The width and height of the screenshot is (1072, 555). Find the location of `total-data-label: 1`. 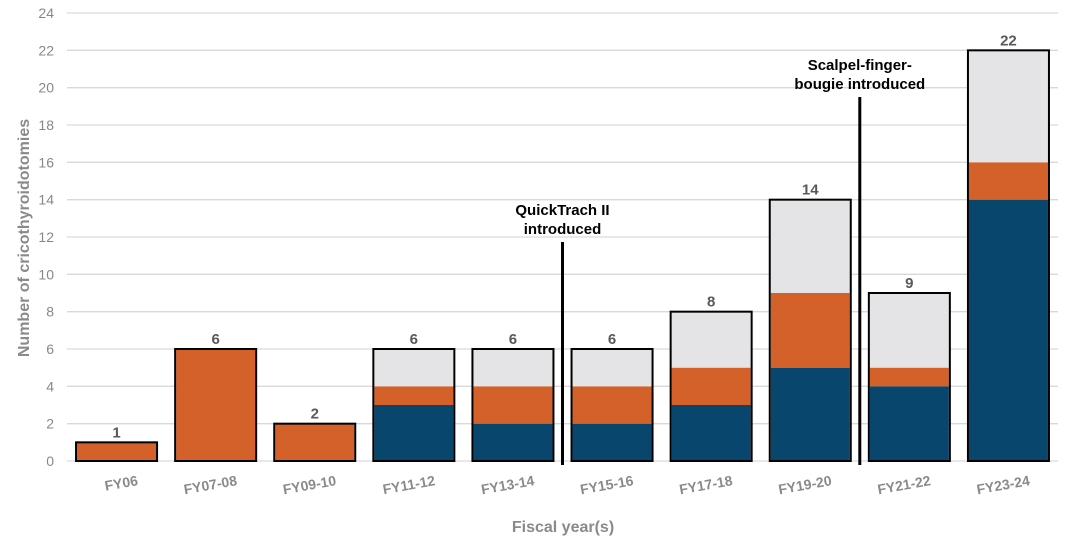

total-data-label: 1 is located at coordinates (116, 432).